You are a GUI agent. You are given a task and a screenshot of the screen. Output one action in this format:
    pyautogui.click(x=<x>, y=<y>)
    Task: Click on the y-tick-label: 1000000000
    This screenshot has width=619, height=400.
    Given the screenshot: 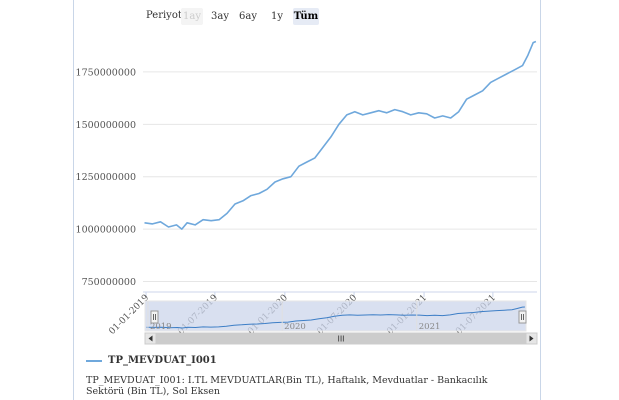 What is the action you would take?
    pyautogui.click(x=106, y=230)
    